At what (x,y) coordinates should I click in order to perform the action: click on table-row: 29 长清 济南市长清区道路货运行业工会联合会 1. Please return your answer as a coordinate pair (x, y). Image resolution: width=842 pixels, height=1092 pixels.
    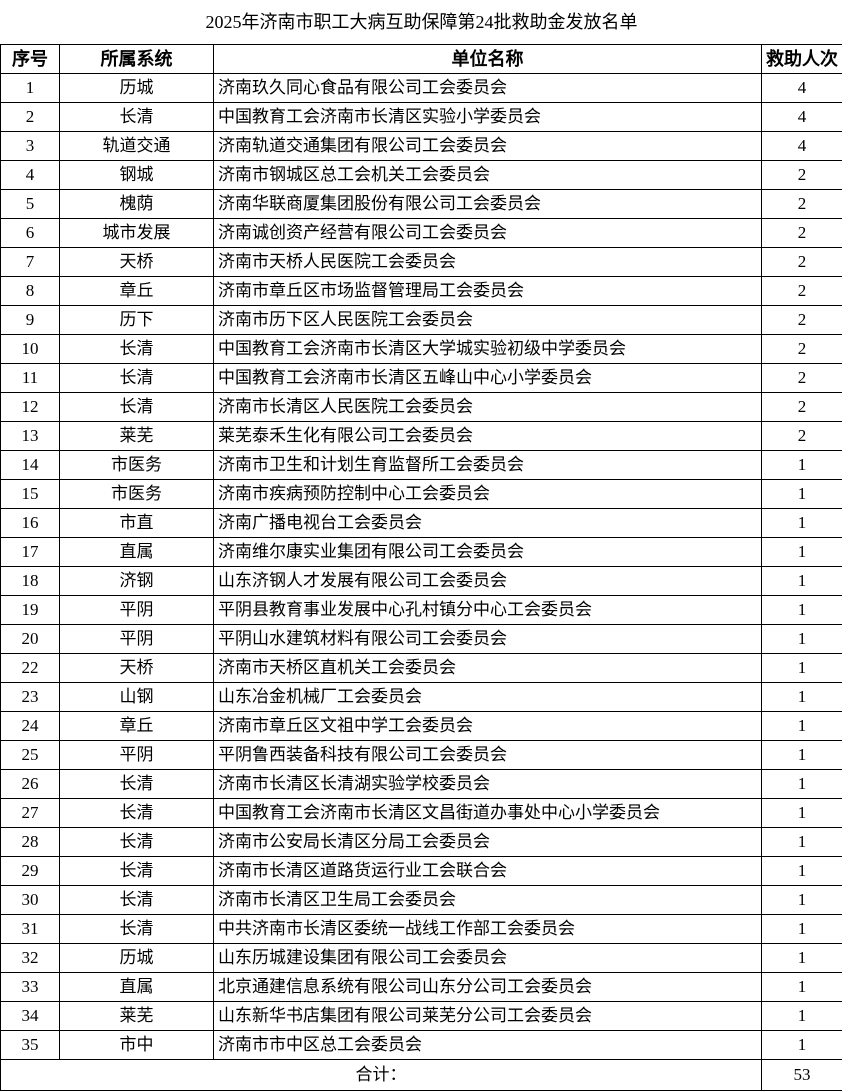
    Looking at the image, I should click on (421, 871).